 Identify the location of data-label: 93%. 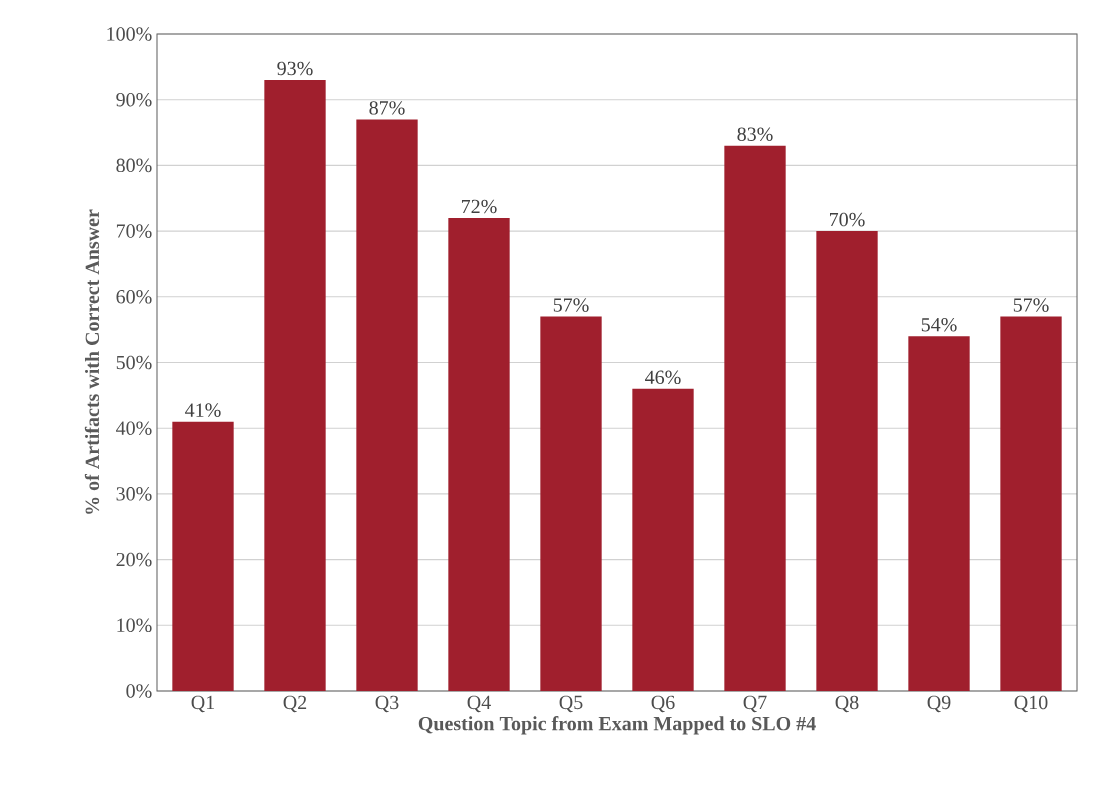
(295, 68).